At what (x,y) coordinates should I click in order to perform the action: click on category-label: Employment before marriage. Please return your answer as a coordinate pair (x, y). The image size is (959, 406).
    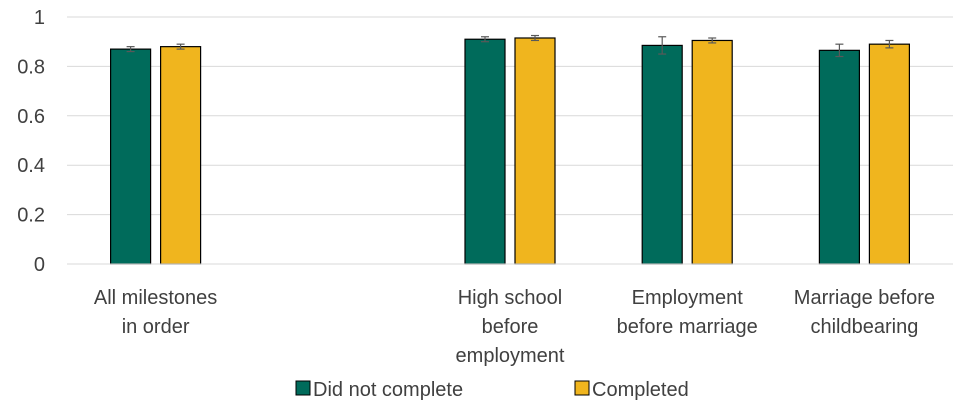
    Looking at the image, I should click on (687, 312).